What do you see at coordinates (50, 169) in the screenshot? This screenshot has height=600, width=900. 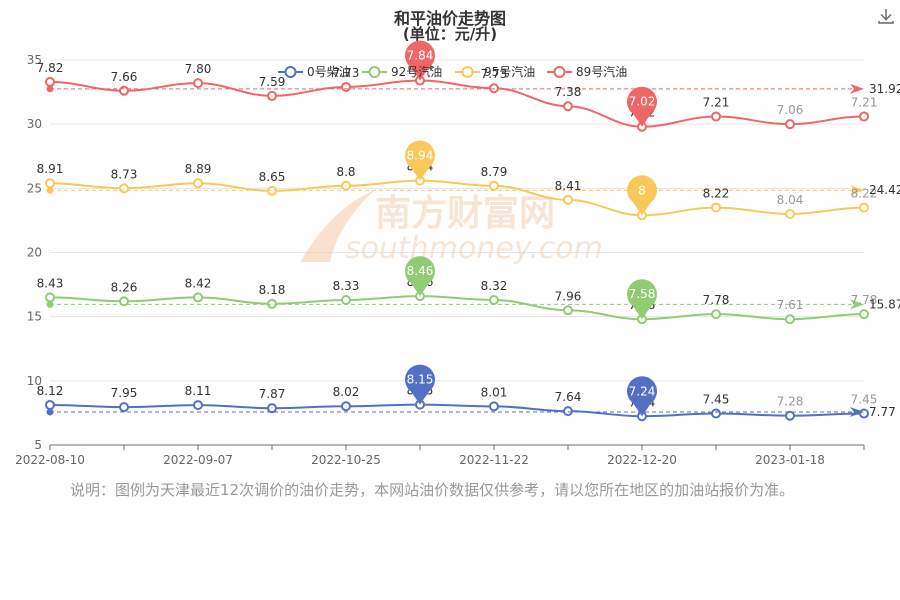 I see `data-label: 8.91` at bounding box center [50, 169].